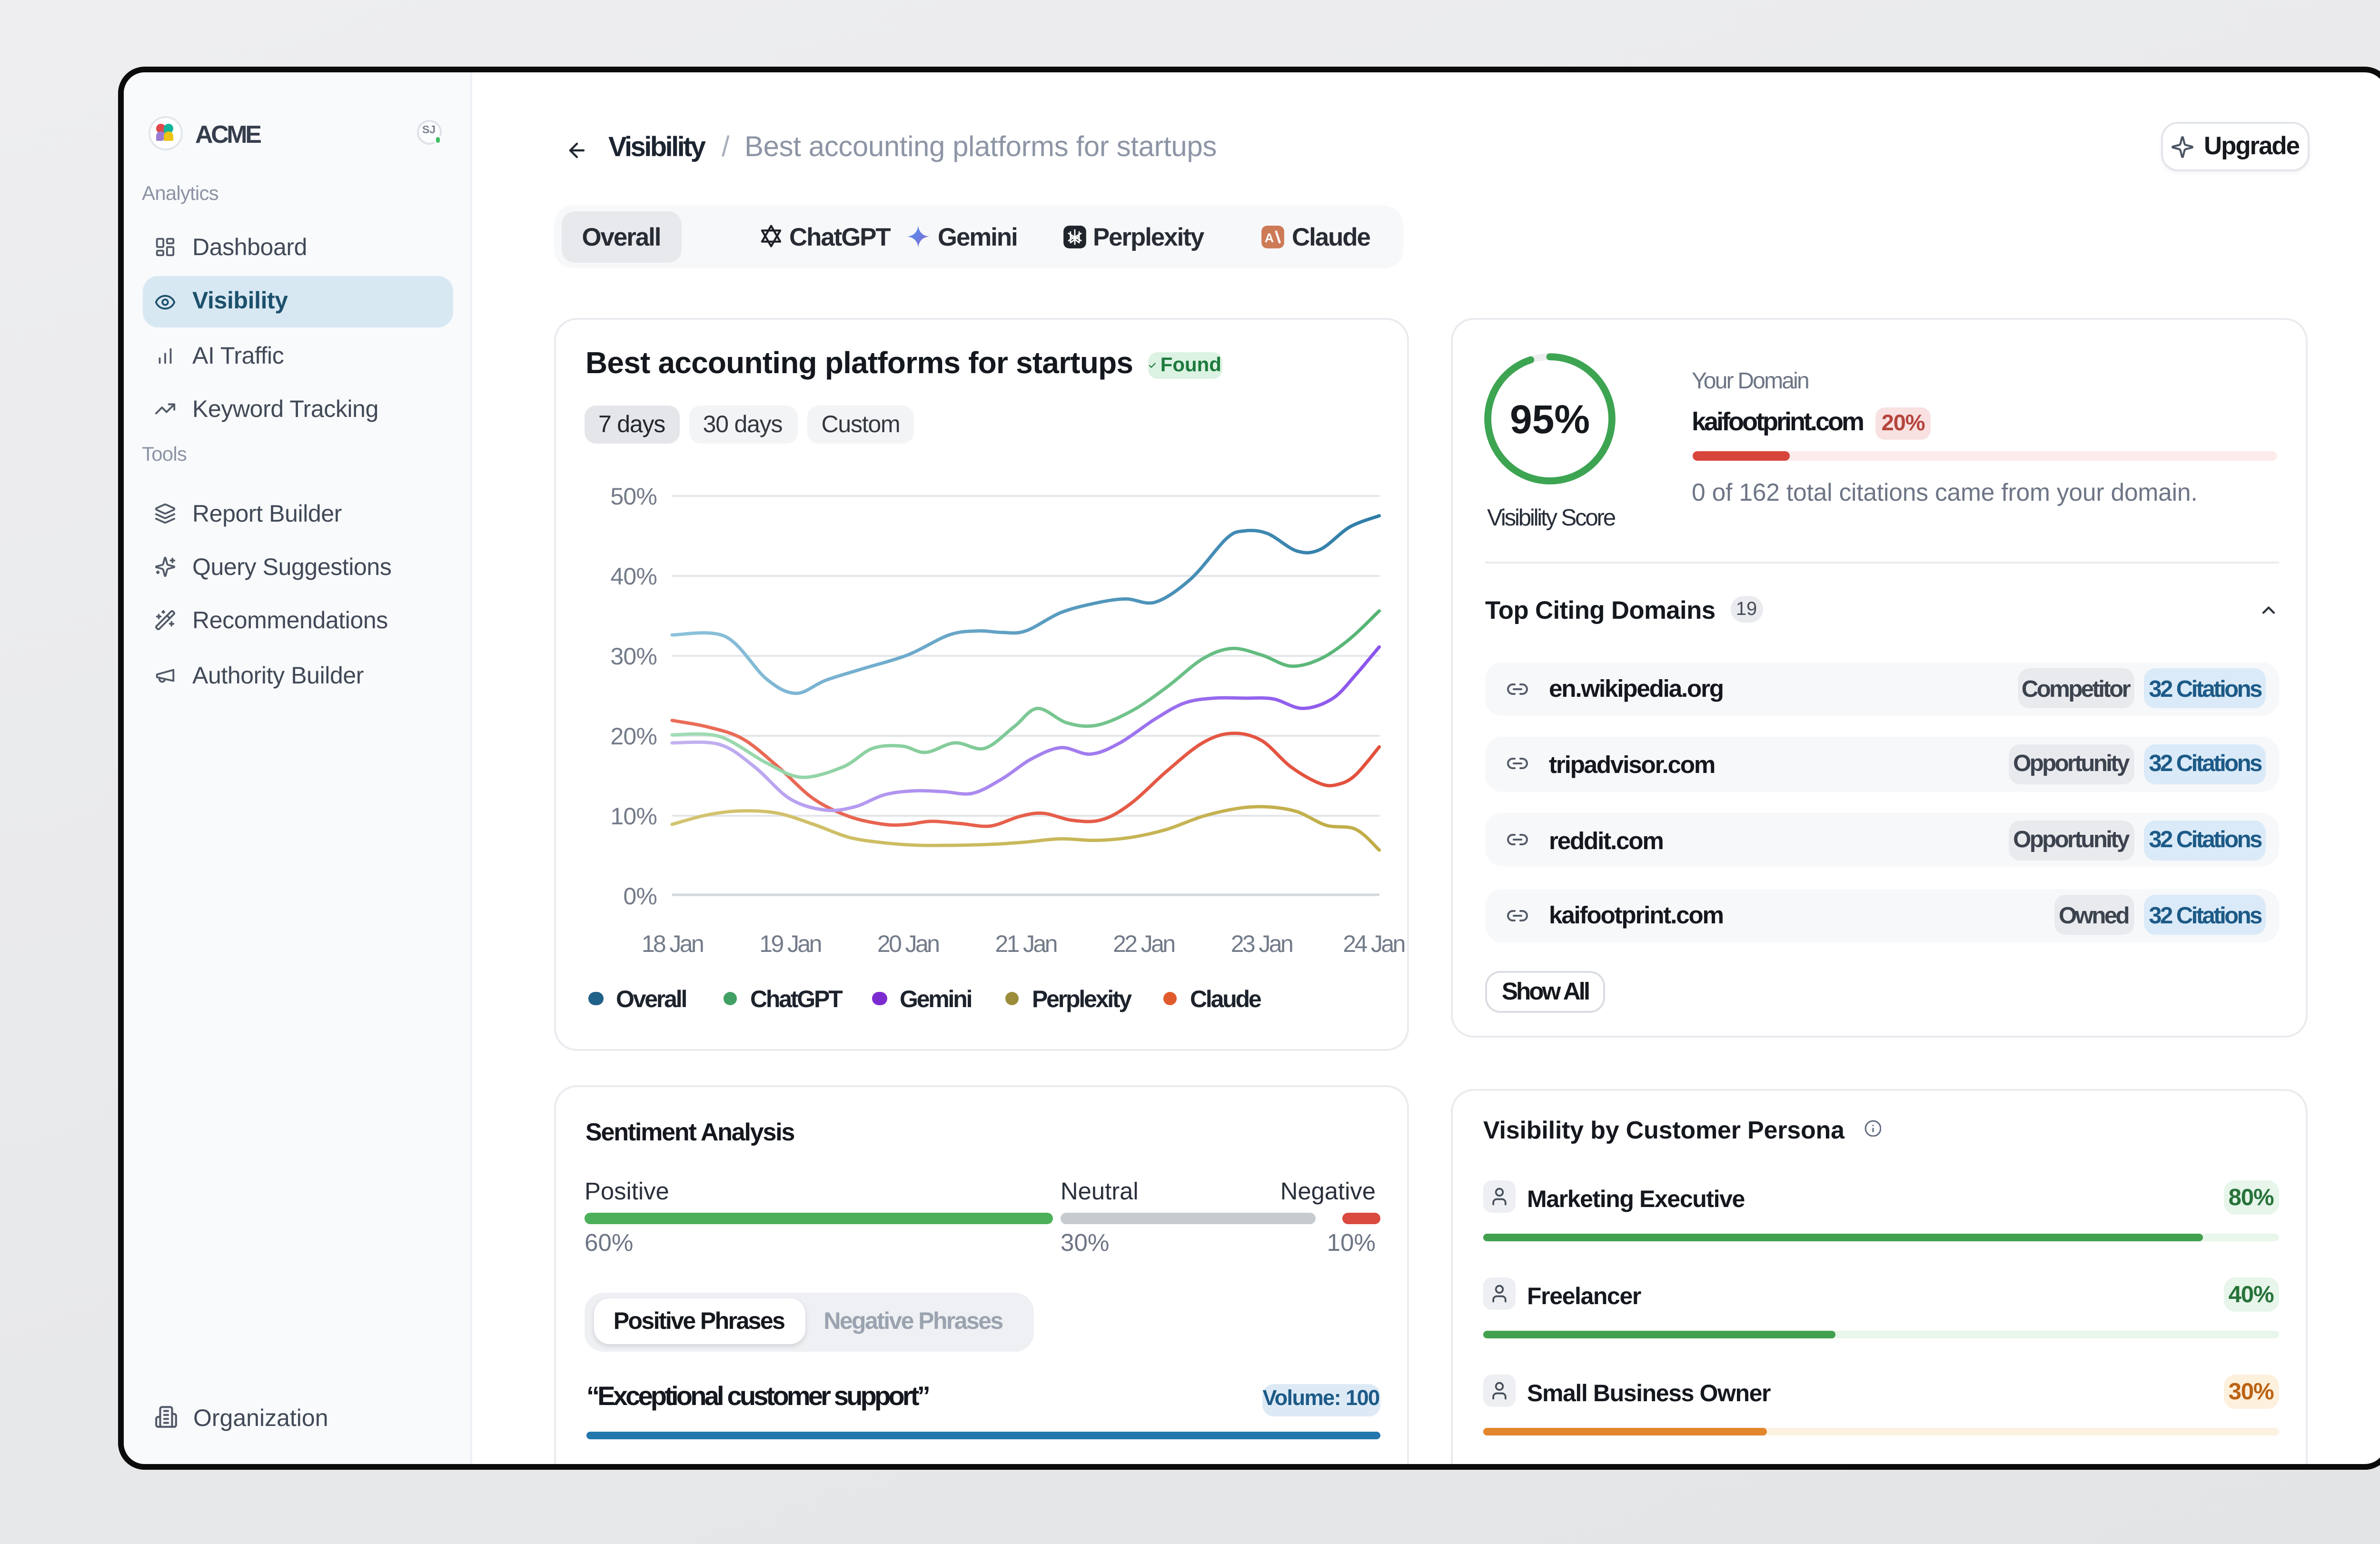 This screenshot has height=1544, width=2380. Describe the element at coordinates (1269, 236) in the screenshot. I see `svg-text: A` at that location.